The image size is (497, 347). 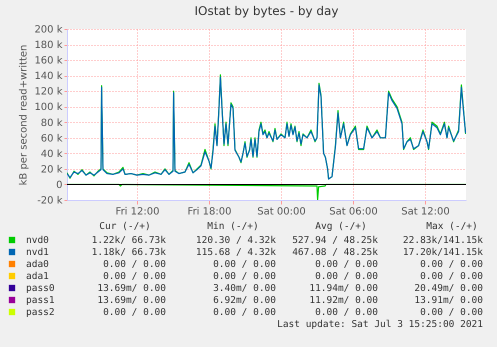 What do you see at coordinates (425, 212) in the screenshot?
I see `x-tick-label: Sat 12:00` at bounding box center [425, 212].